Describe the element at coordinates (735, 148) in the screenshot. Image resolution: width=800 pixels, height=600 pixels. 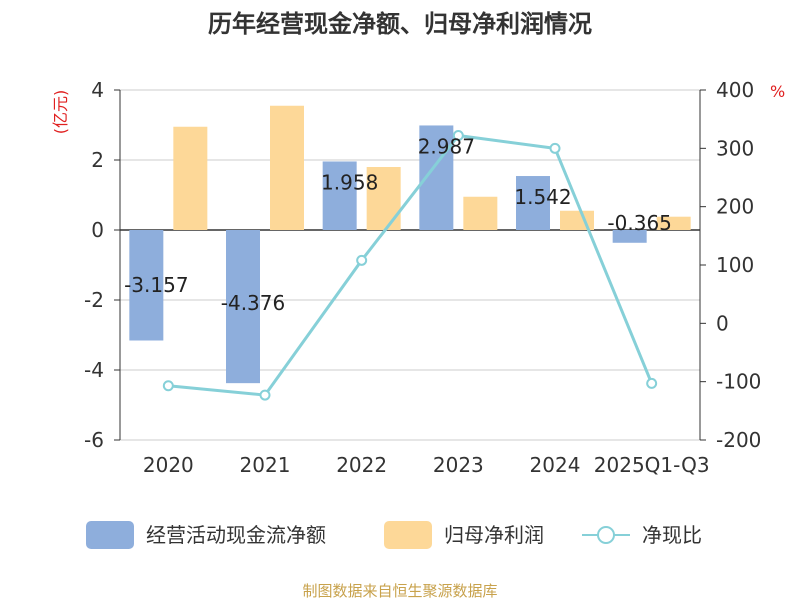
I see `y-right-tick-label: 300` at that location.